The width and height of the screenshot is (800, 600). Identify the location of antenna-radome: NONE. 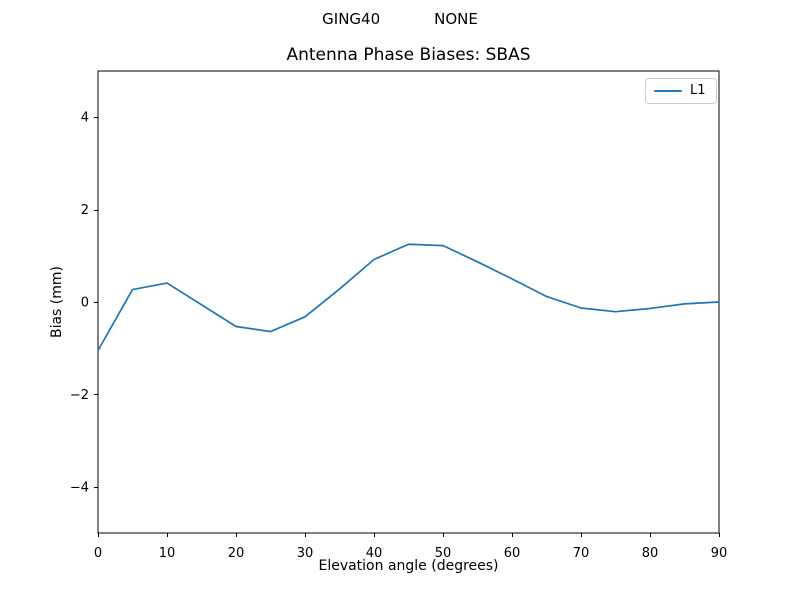
(456, 19).